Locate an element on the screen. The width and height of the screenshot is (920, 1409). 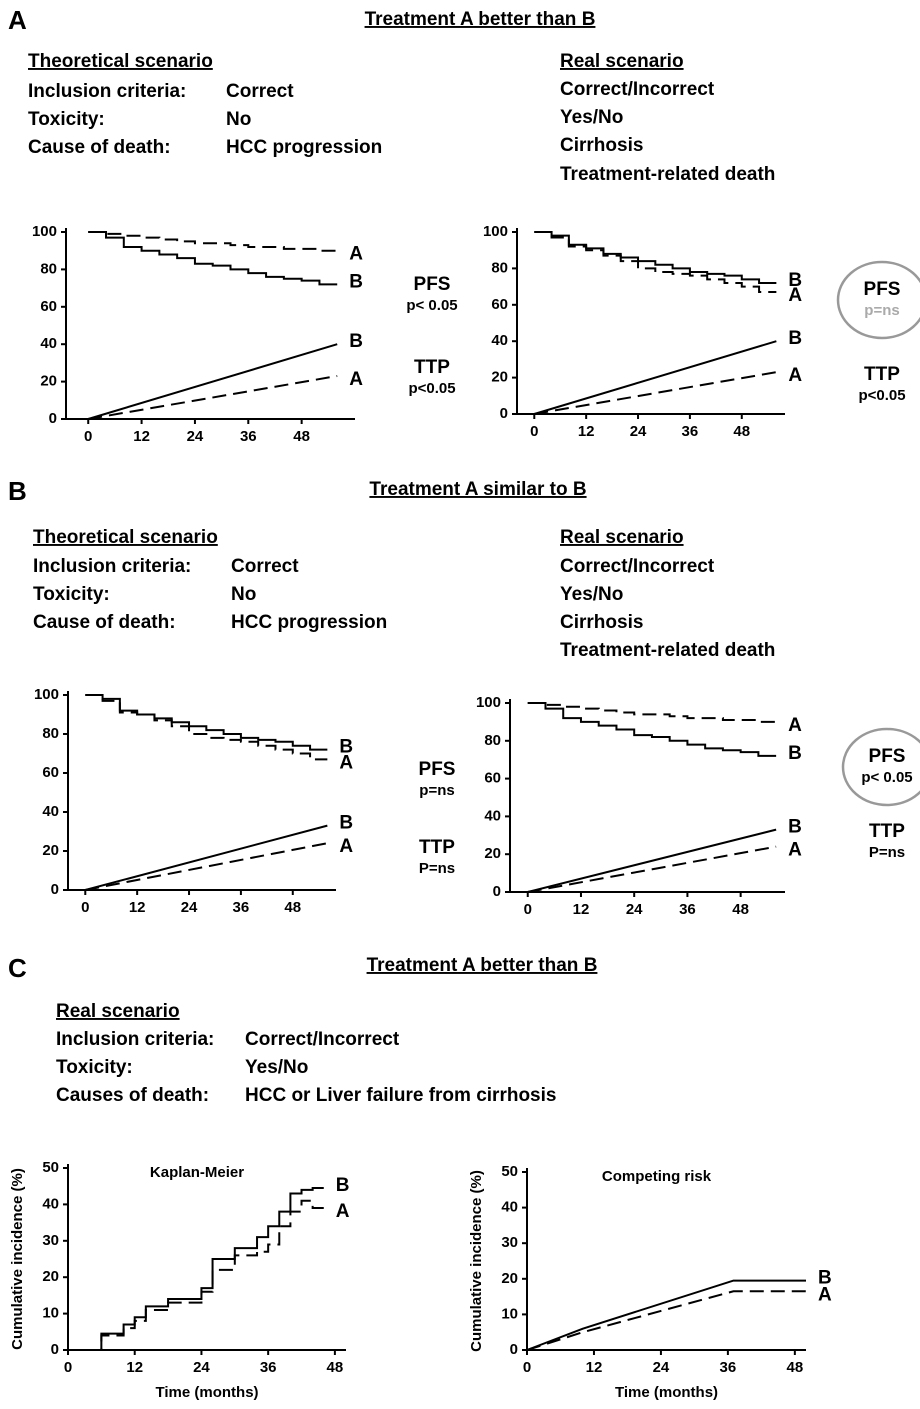
chart-title: Kaplan-Meier is located at coordinates (197, 1172).